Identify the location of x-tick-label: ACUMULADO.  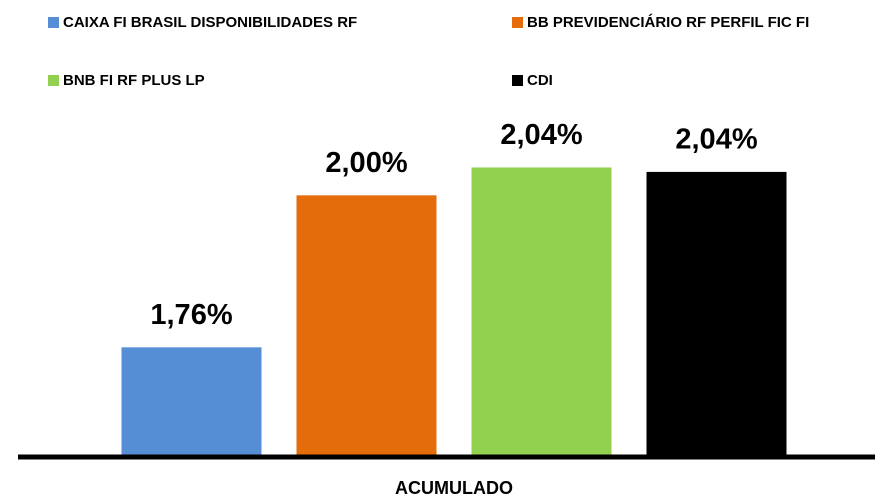
(454, 488).